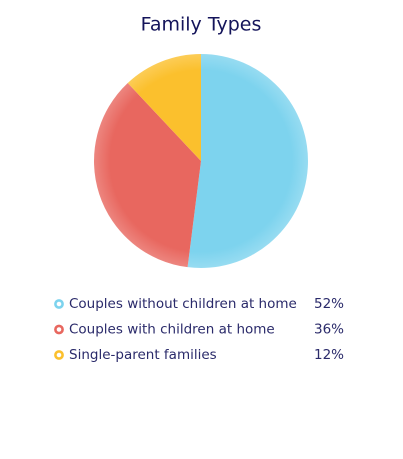  What do you see at coordinates (183, 304) in the screenshot?
I see `legend-label: Couples without children at home` at bounding box center [183, 304].